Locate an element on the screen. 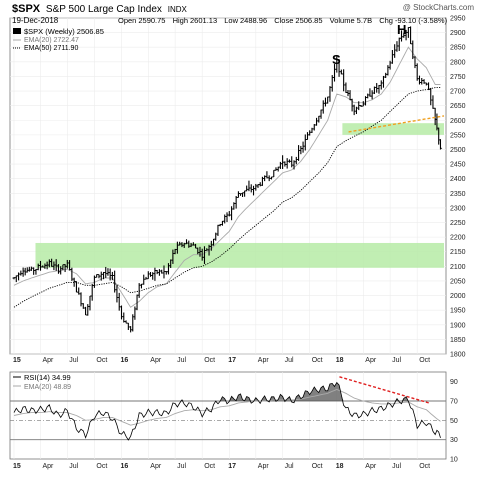 The image size is (480, 480). ticker: $SPX is located at coordinates (26, 9).